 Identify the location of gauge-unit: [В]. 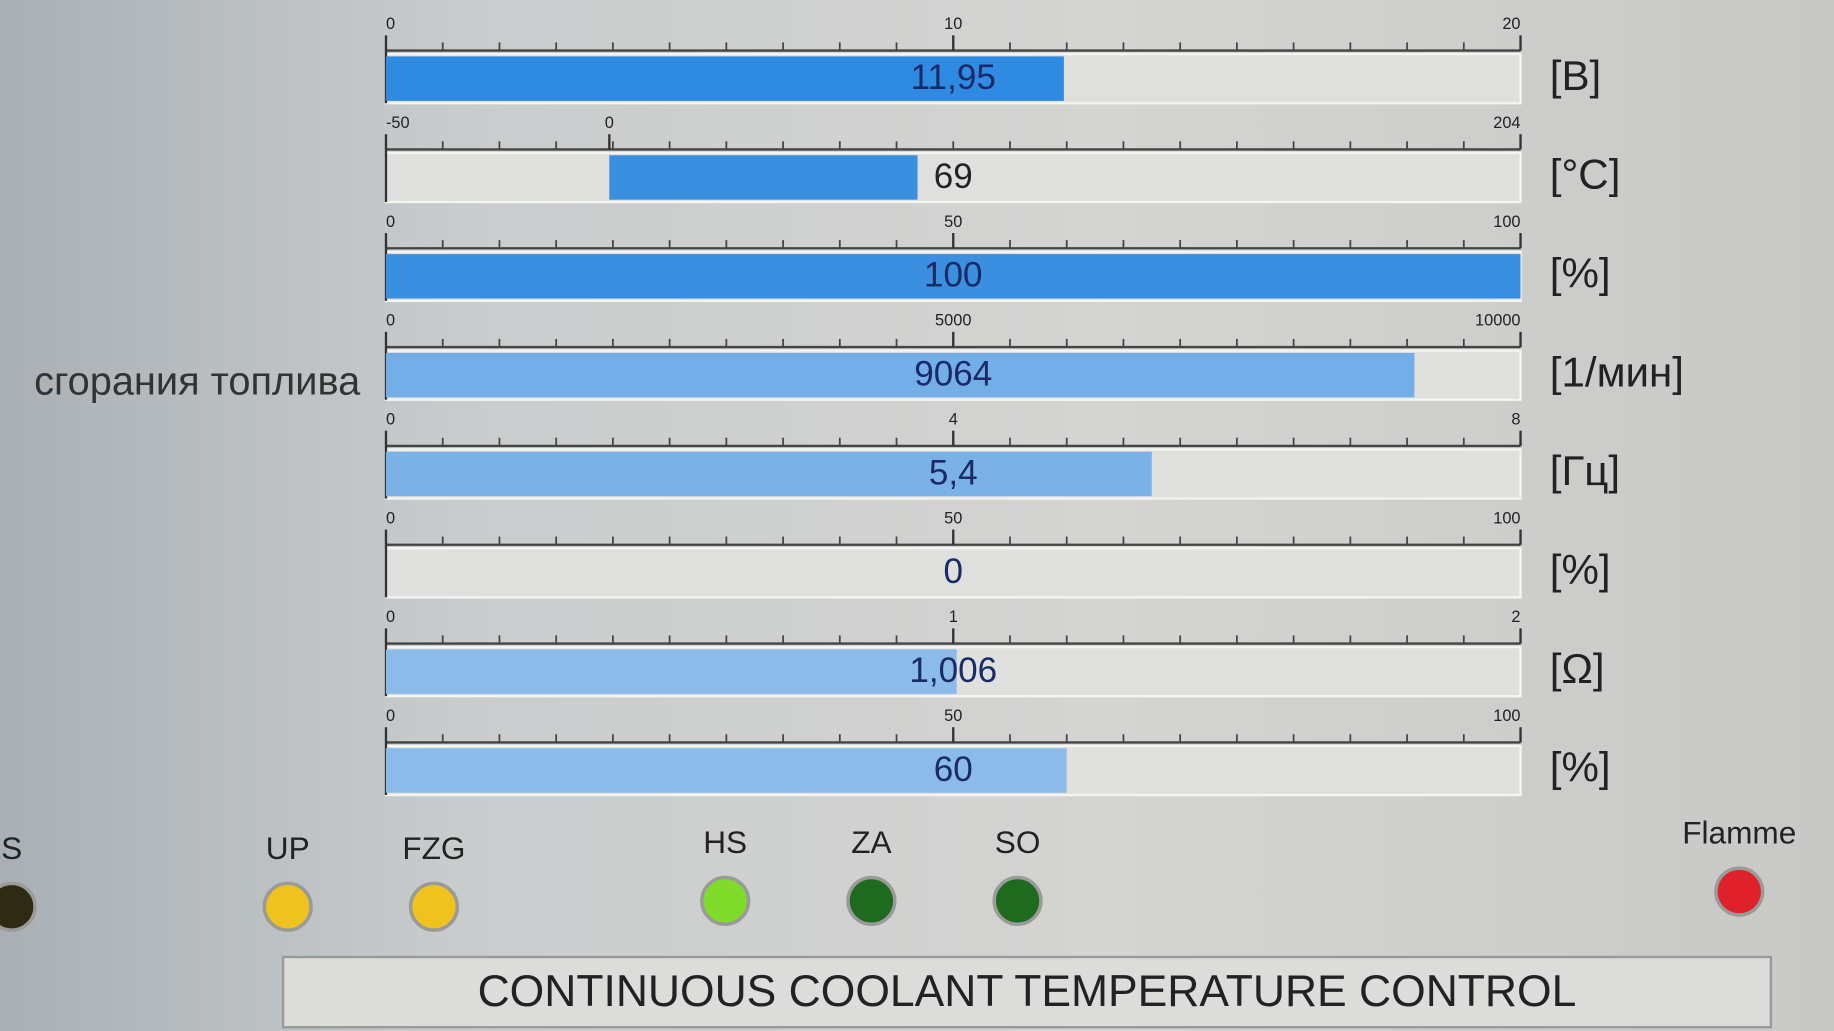
(1575, 75).